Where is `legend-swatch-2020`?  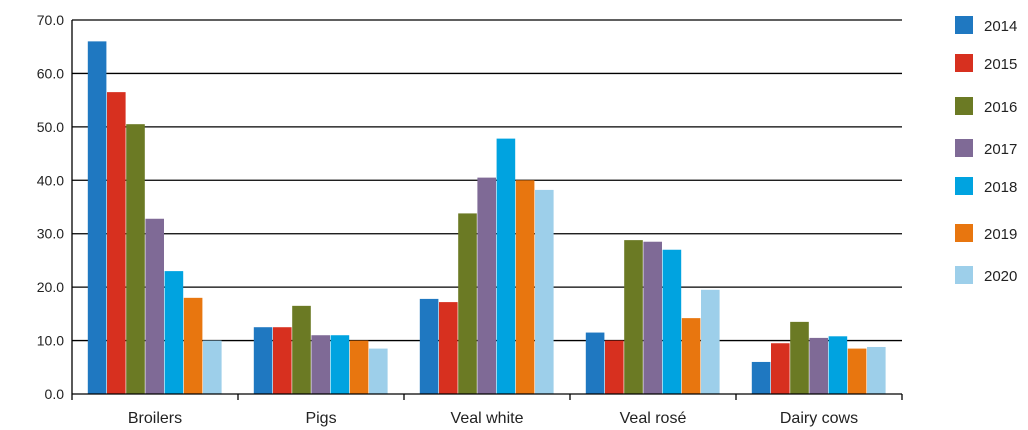 legend-swatch-2020 is located at coordinates (964, 275).